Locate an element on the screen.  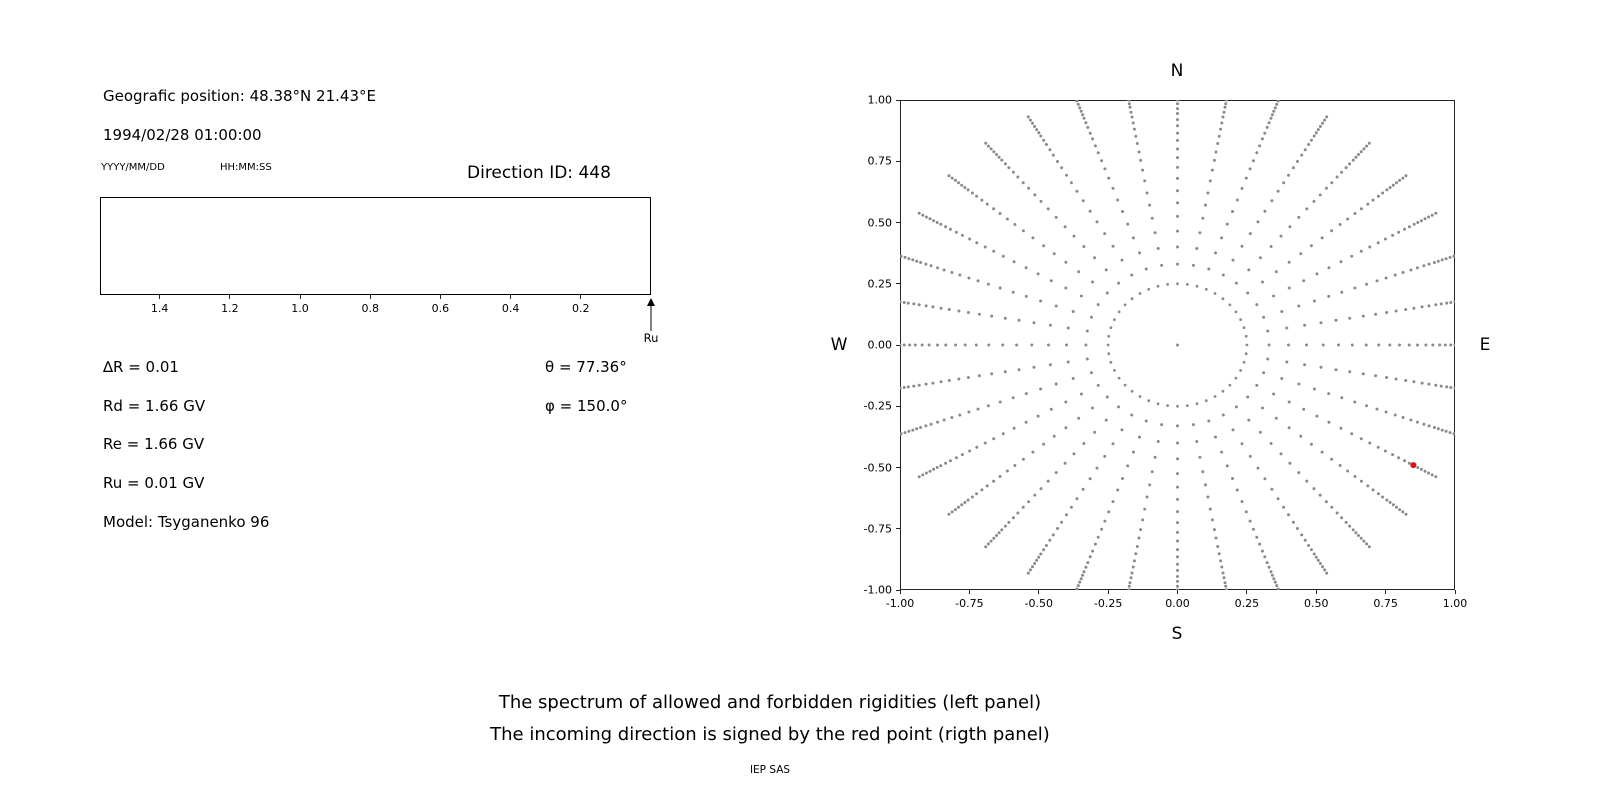
tick-label: 0.6 is located at coordinates (440, 308).